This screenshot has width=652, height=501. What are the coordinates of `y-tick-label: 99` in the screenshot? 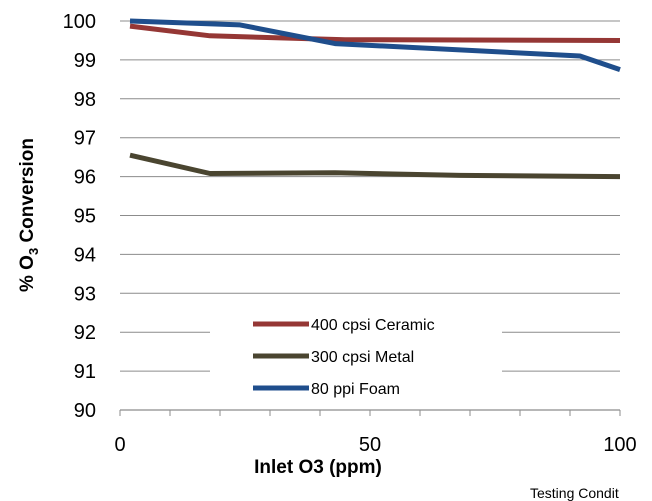 It's located at (85, 61).